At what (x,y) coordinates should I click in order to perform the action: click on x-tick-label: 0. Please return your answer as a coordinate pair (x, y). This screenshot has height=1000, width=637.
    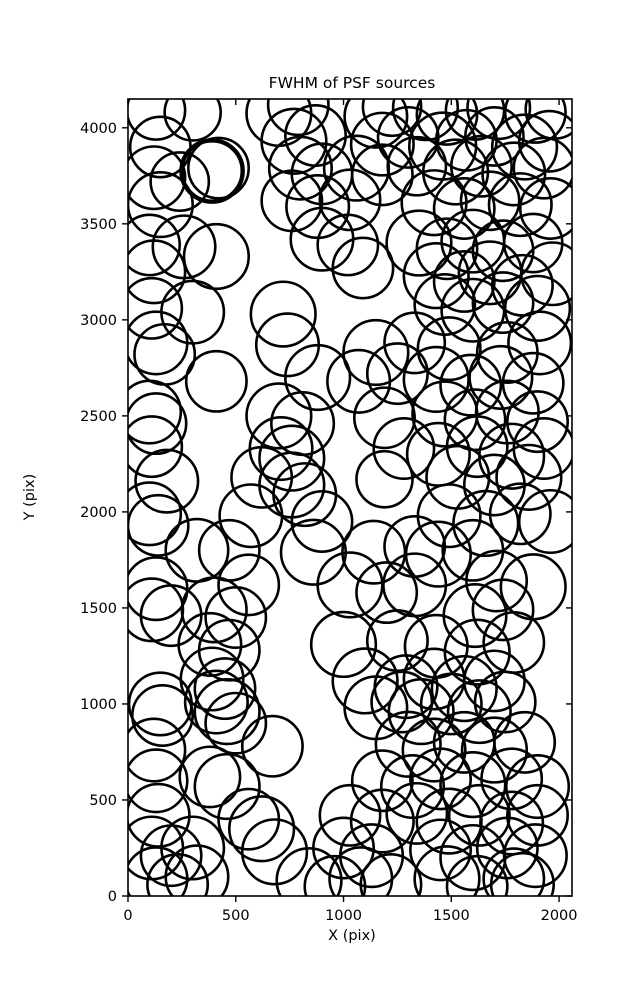
    Looking at the image, I should click on (127, 916).